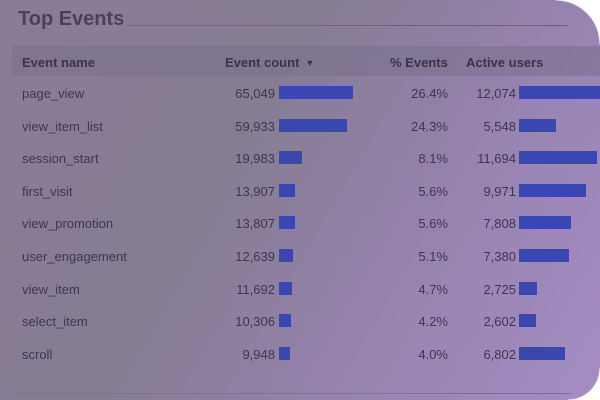 The height and width of the screenshot is (400, 600). Describe the element at coordinates (292, 393) in the screenshot. I see `table-bottom-divider` at that location.